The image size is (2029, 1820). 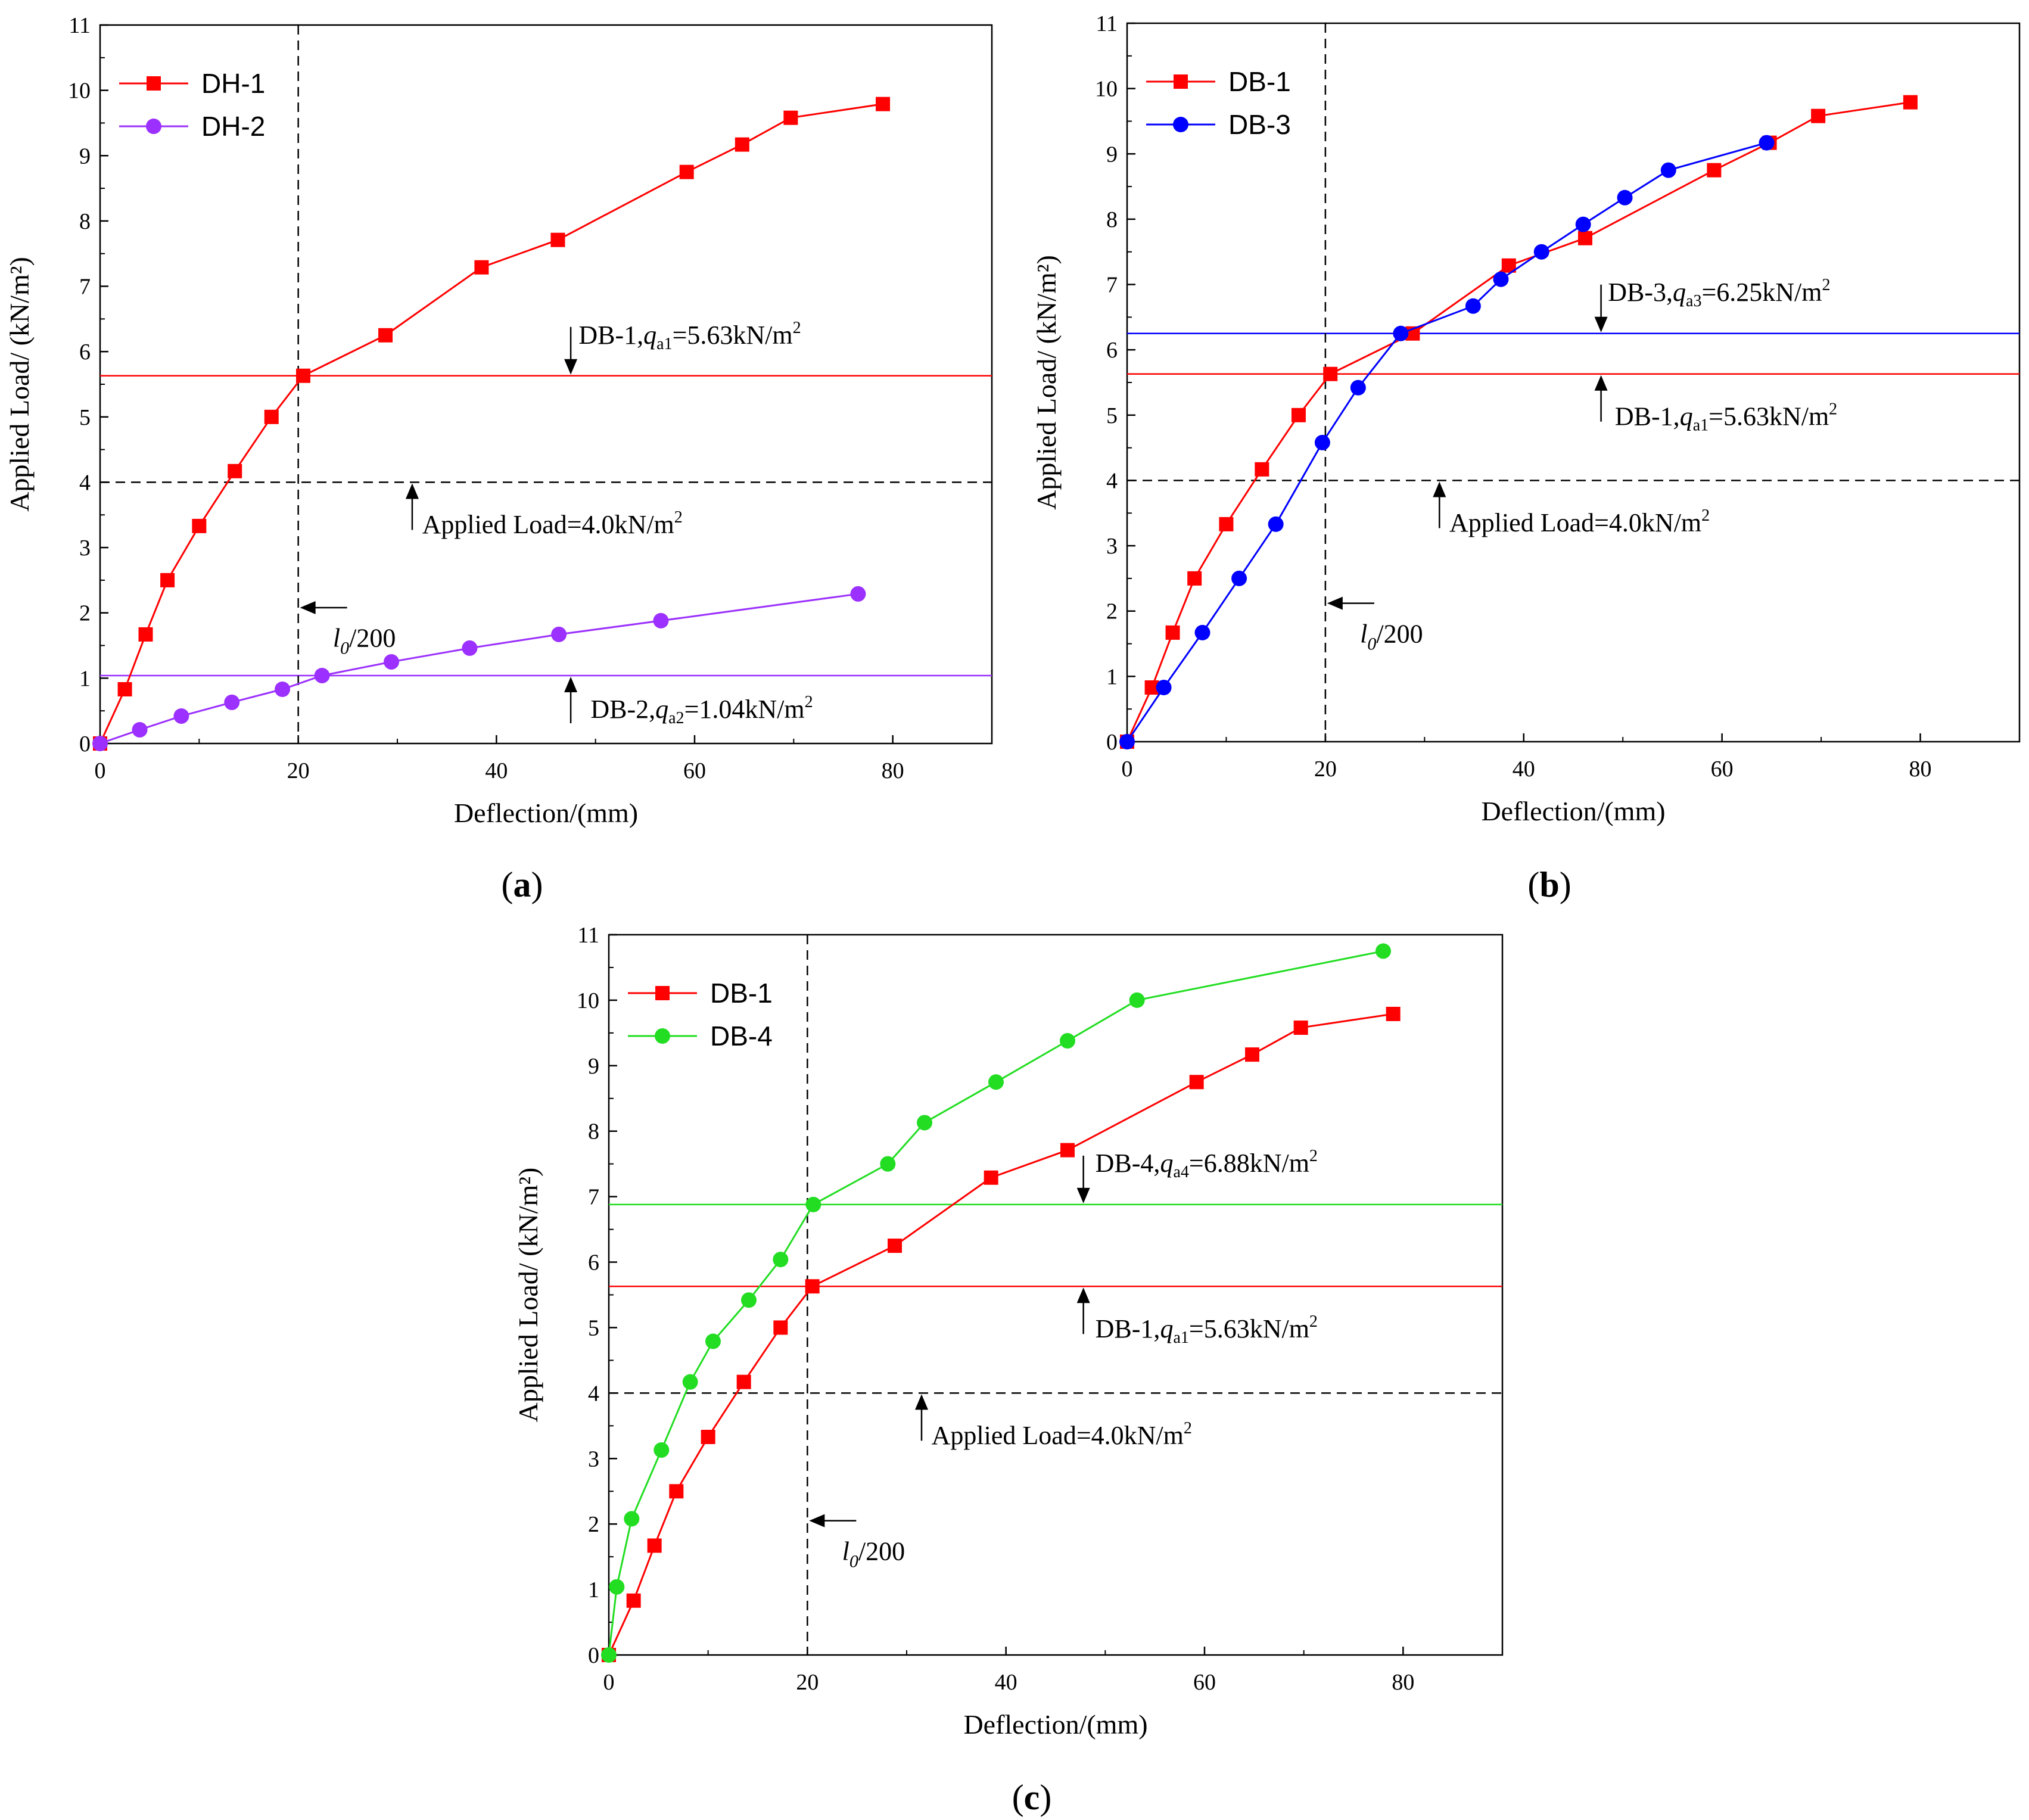 What do you see at coordinates (702, 710) in the screenshot?
I see `annotation-q: DB-2,qa2=1.04kN/m2` at bounding box center [702, 710].